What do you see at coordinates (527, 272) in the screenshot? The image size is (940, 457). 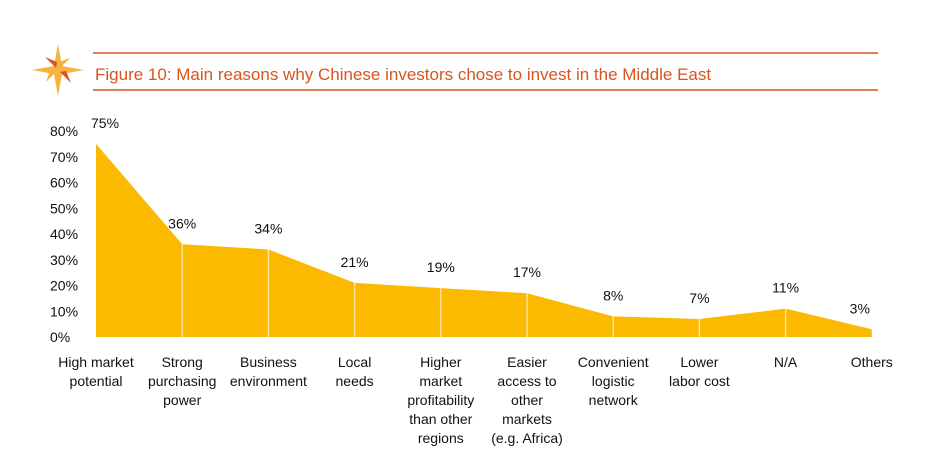 I see `data-label: 17%` at bounding box center [527, 272].